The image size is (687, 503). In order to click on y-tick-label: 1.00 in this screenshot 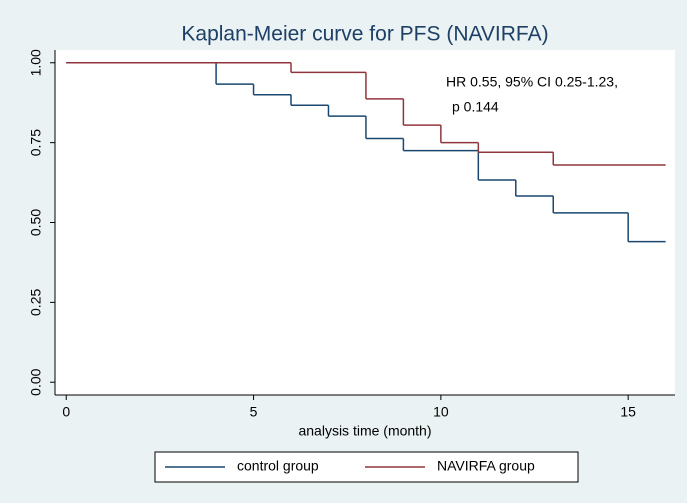, I will do `click(36, 62)`.